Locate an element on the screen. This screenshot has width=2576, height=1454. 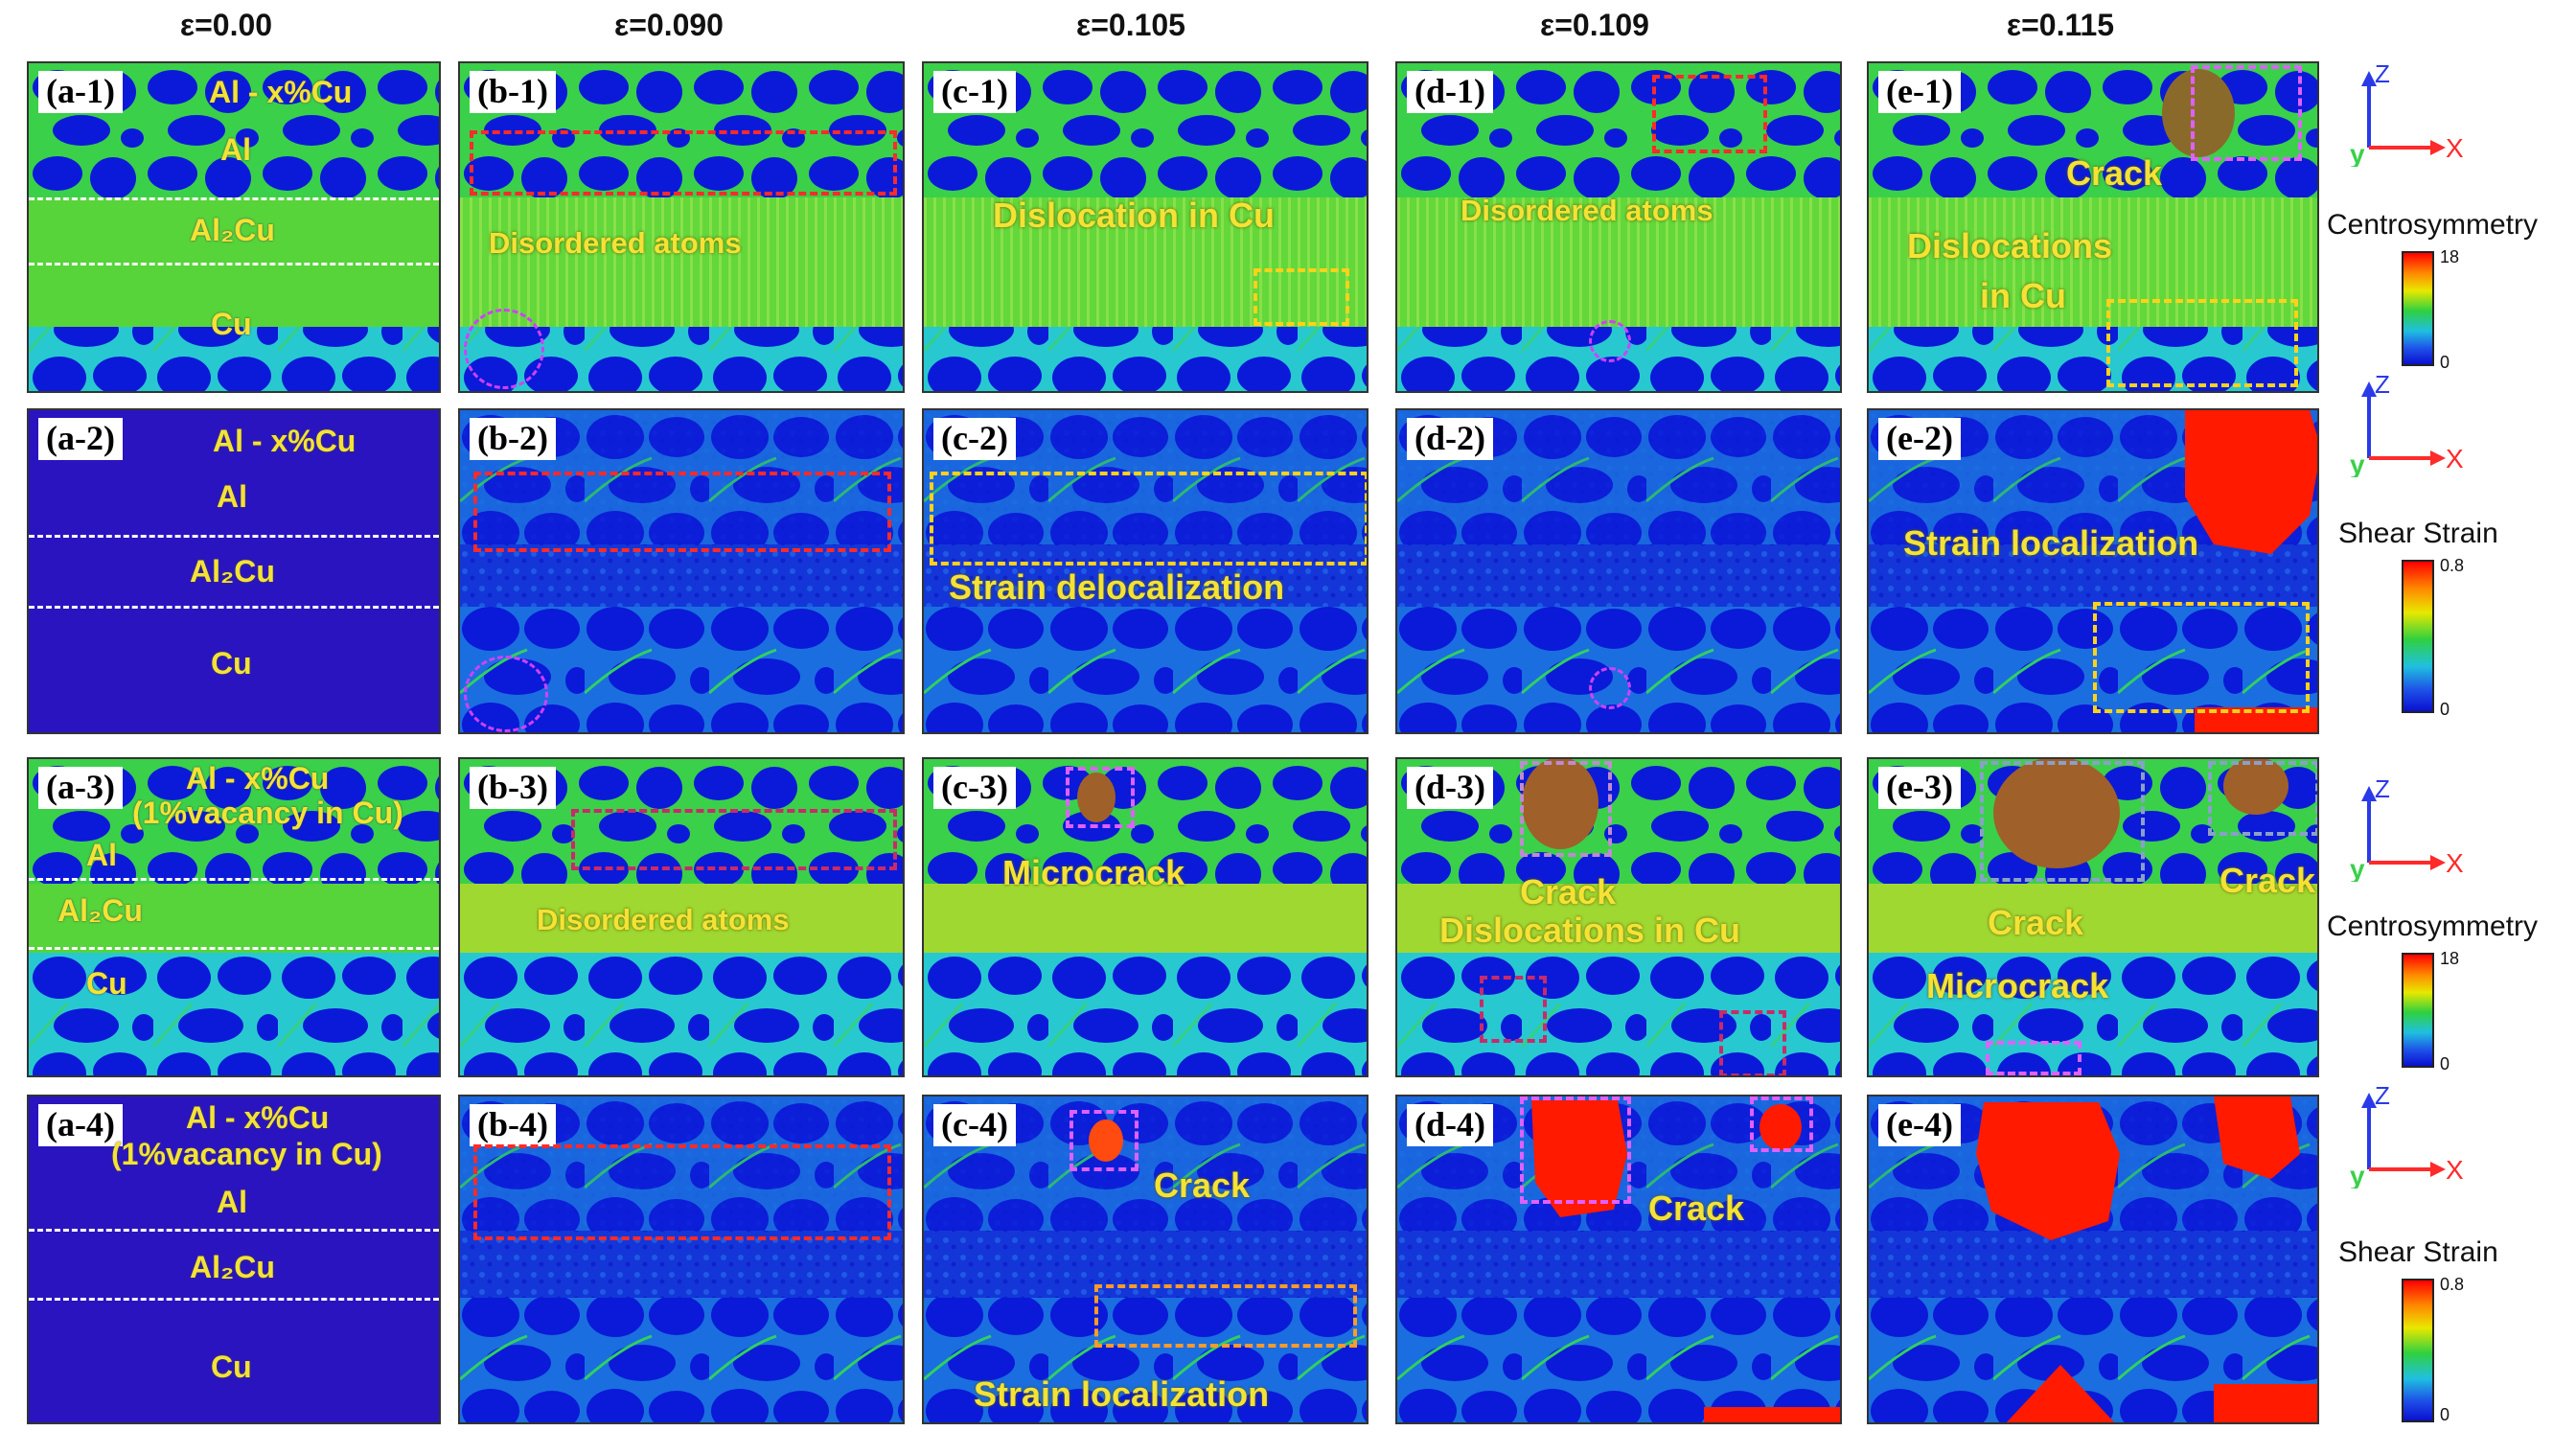
panel-b2: (b-2) is located at coordinates (681, 571).